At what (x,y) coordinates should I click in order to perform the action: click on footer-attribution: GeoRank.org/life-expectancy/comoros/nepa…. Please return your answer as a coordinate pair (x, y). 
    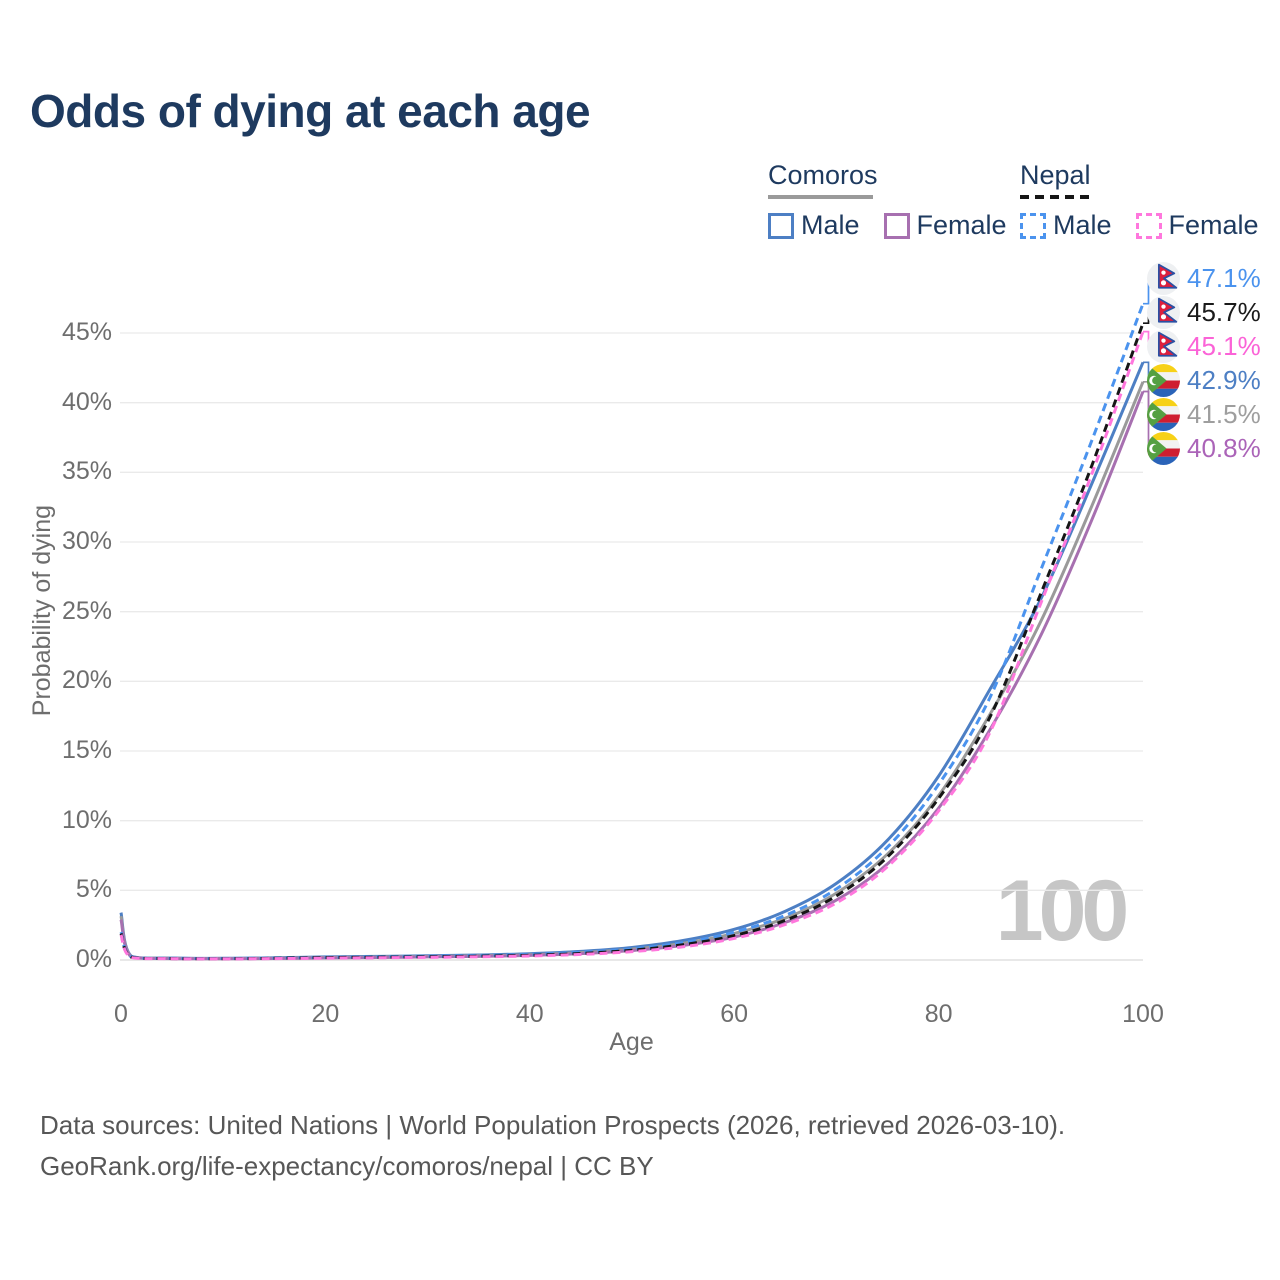
    Looking at the image, I should click on (347, 1166).